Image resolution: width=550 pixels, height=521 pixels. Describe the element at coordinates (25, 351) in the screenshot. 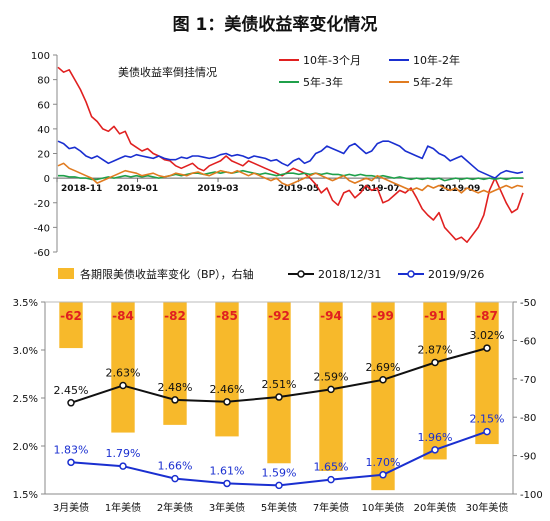

I see `left-tick-label: 3.0%` at that location.